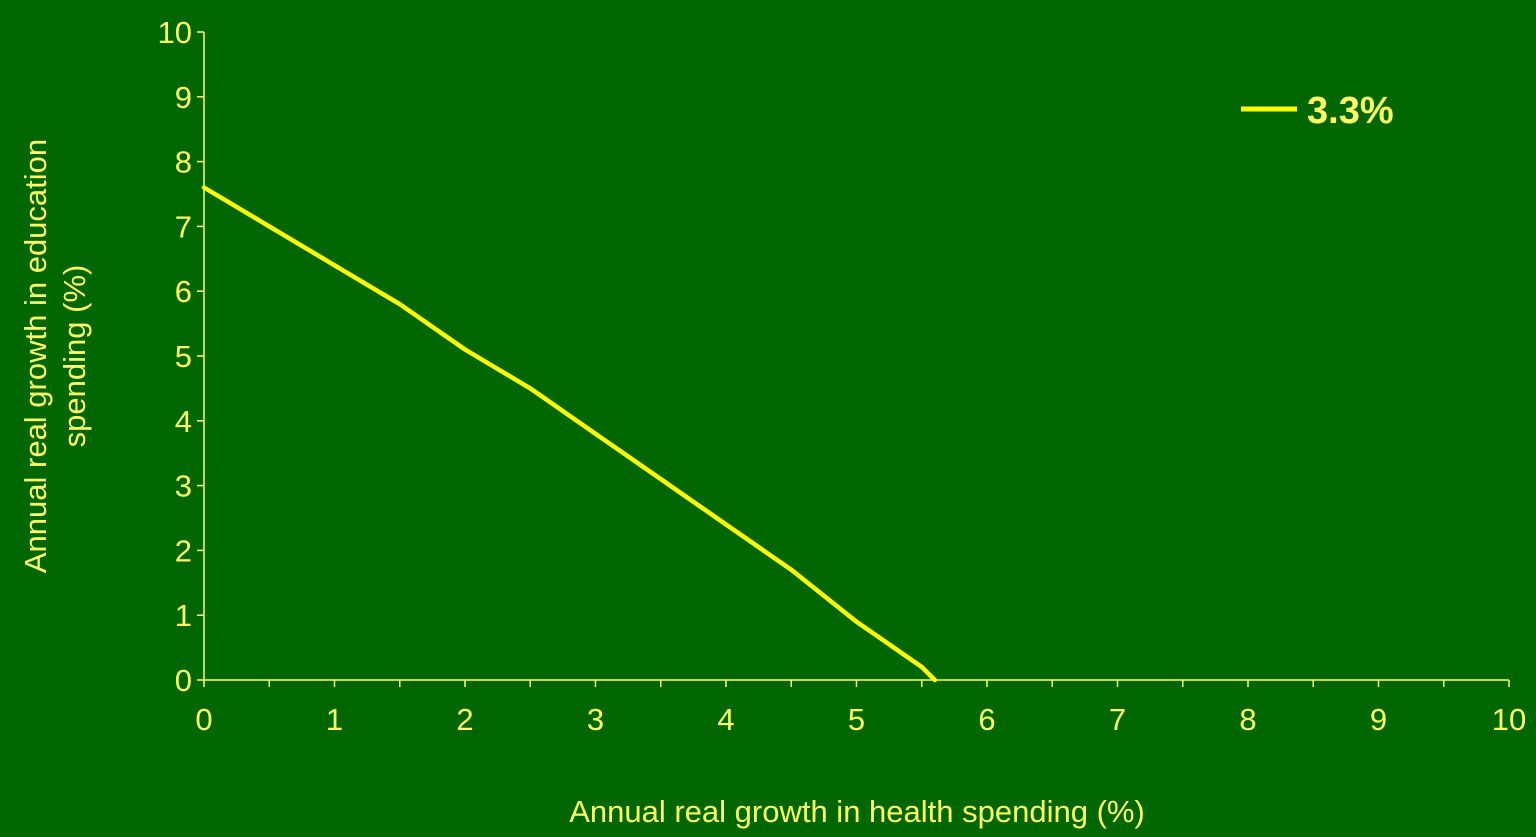 The width and height of the screenshot is (1536, 837). Describe the element at coordinates (183, 291) in the screenshot. I see `y-tick-label: 6` at that location.